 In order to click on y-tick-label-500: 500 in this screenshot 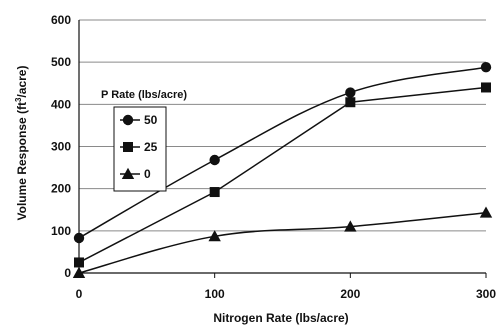, I will do `click(61, 62)`.